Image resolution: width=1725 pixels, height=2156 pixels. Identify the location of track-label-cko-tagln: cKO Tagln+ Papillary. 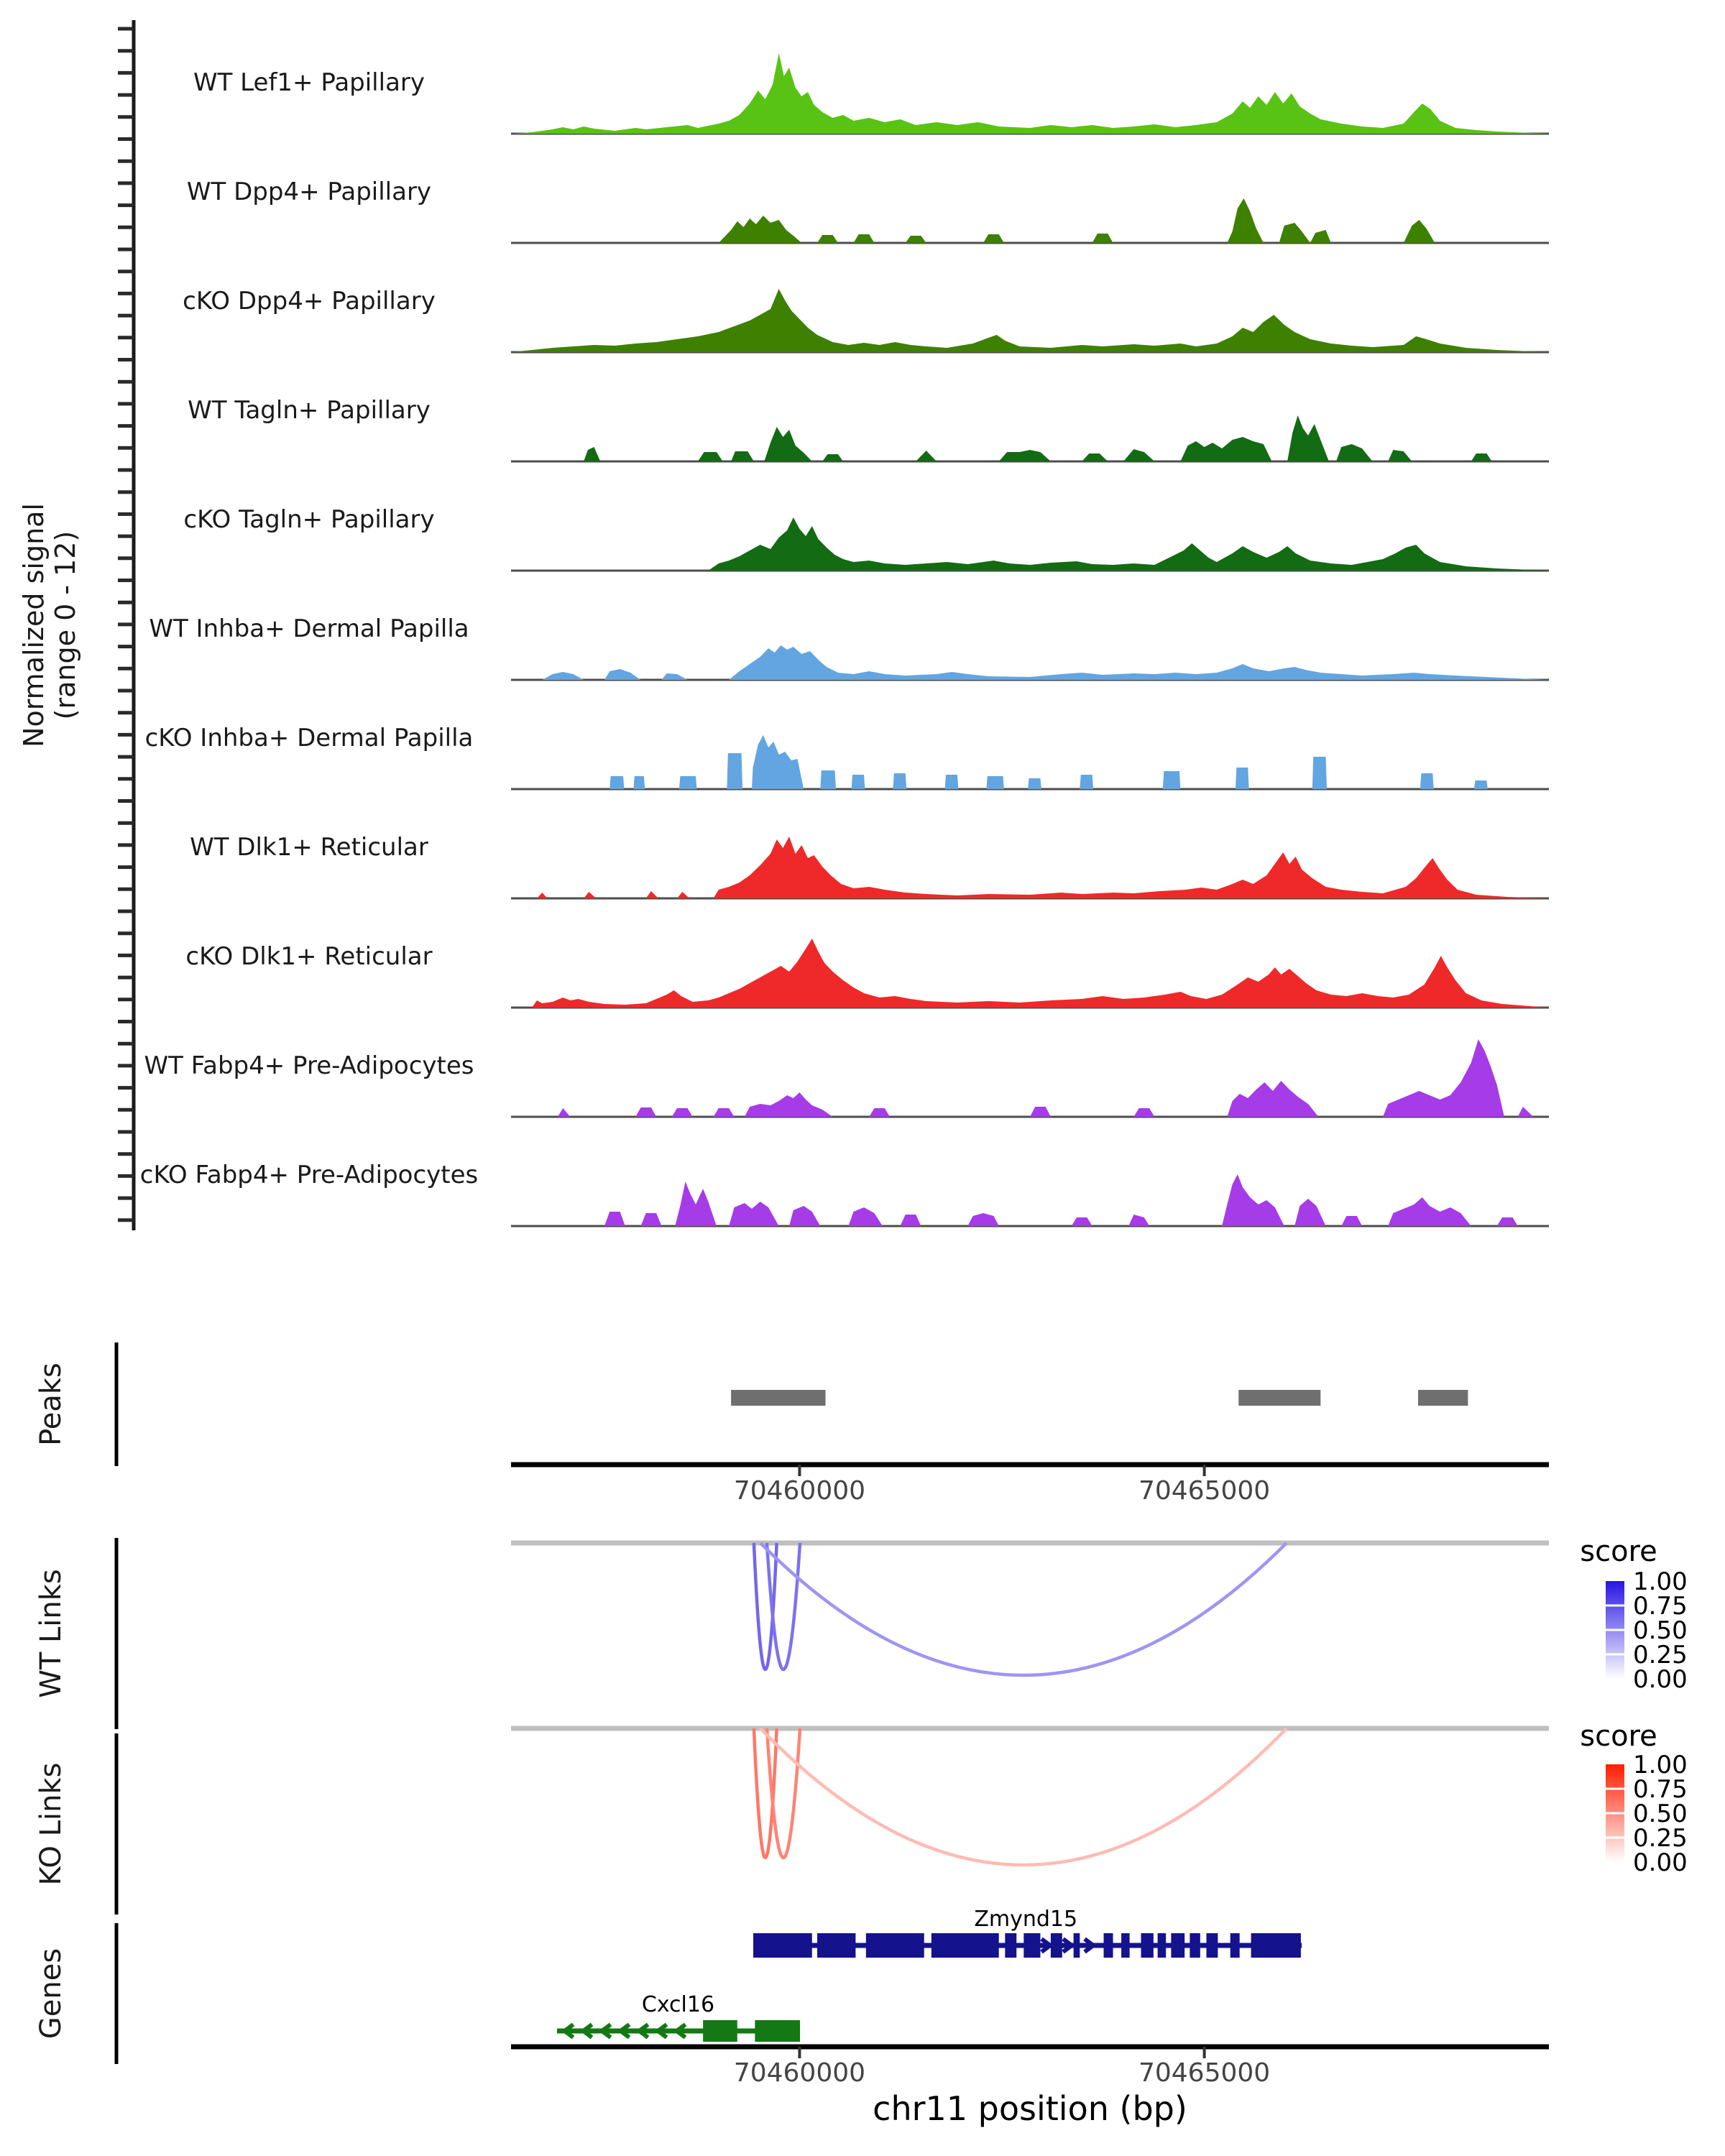
(308, 520).